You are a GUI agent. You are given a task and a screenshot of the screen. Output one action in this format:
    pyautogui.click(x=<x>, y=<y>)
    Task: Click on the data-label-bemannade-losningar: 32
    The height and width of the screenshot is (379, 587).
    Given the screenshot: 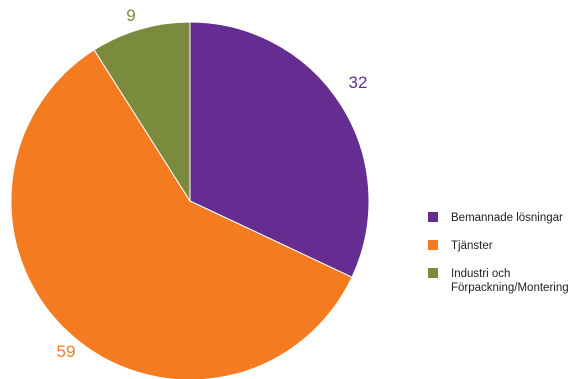 What is the action you would take?
    pyautogui.click(x=358, y=82)
    